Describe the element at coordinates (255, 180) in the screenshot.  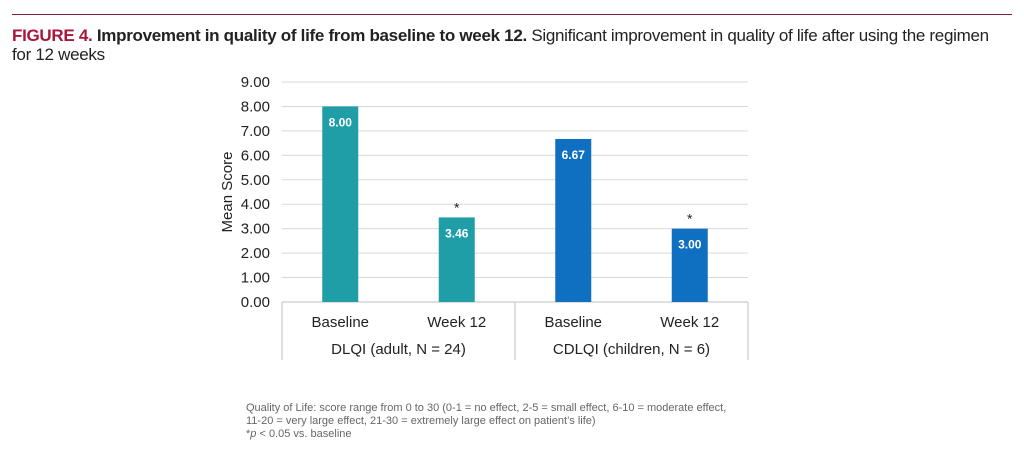
I see `y-tick-label: 5.00` at that location.